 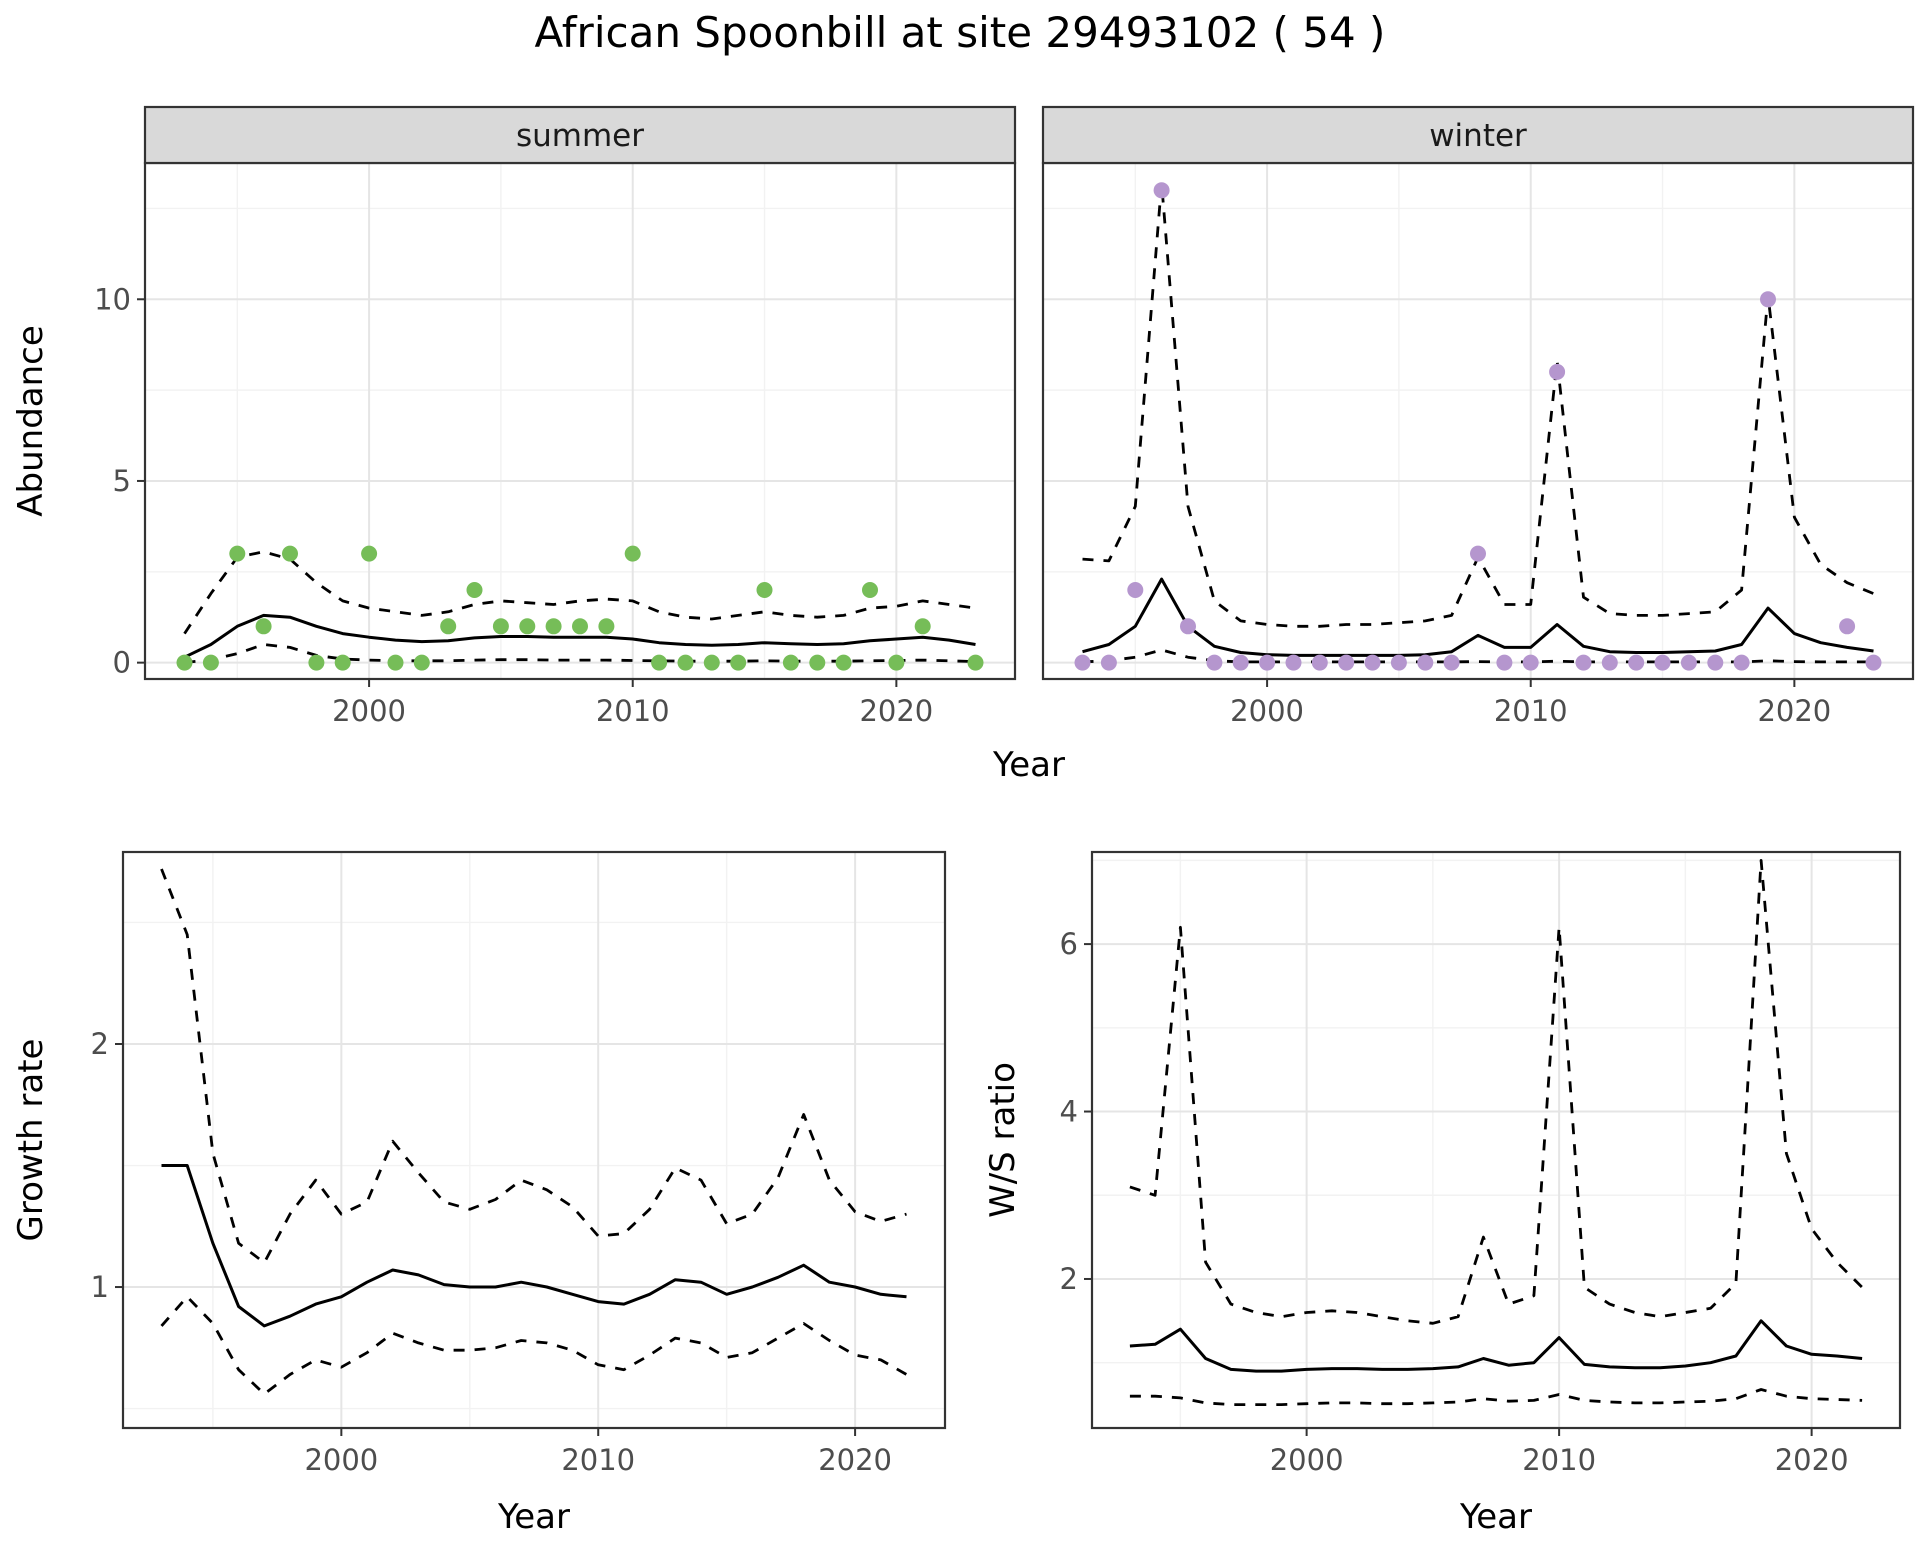 I want to click on growth-rate-ci-upper-line, so click(x=533, y=1066).